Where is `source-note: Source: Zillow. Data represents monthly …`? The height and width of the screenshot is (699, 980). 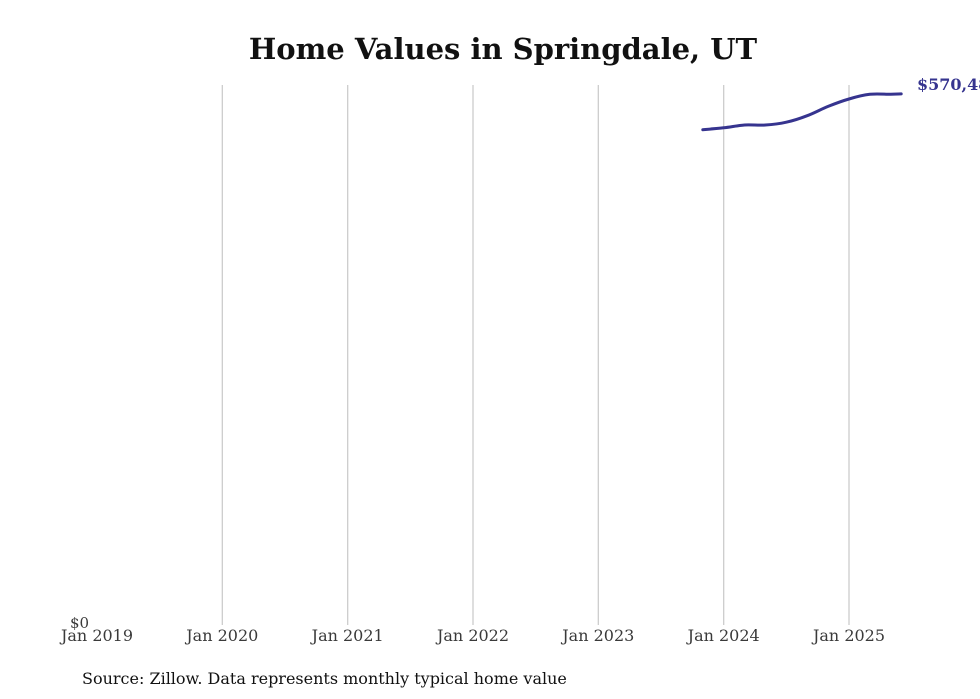 source-note: Source: Zillow. Data represents monthly … is located at coordinates (324, 678).